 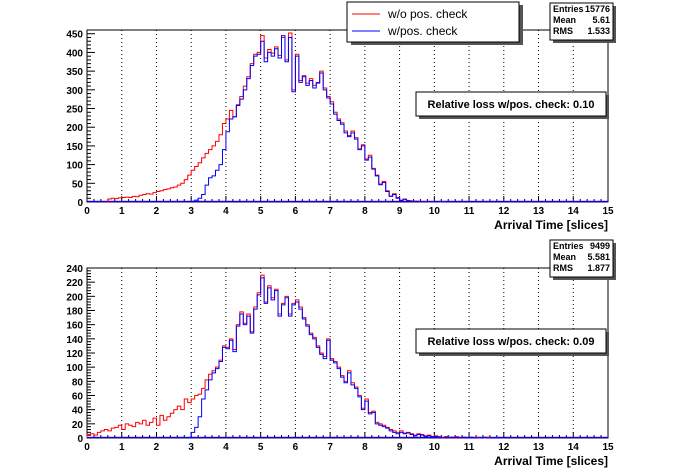 I want to click on stats-box: Entries 15776 Mean 5.61 RMS 1.533, so click(x=582, y=22).